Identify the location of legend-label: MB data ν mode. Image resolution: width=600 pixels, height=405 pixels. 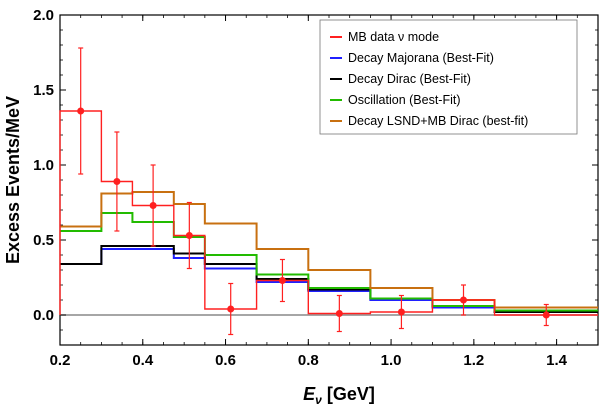
(393, 37).